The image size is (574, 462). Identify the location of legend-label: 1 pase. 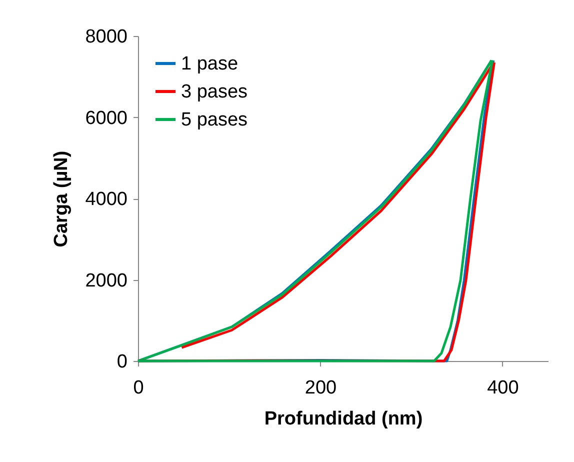
(209, 64).